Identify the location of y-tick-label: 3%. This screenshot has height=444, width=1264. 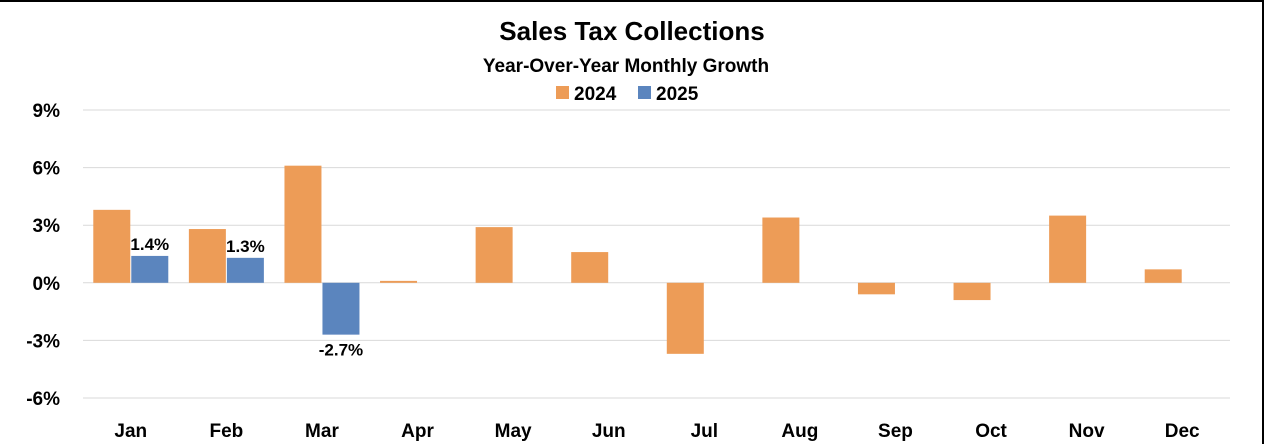
(47, 226).